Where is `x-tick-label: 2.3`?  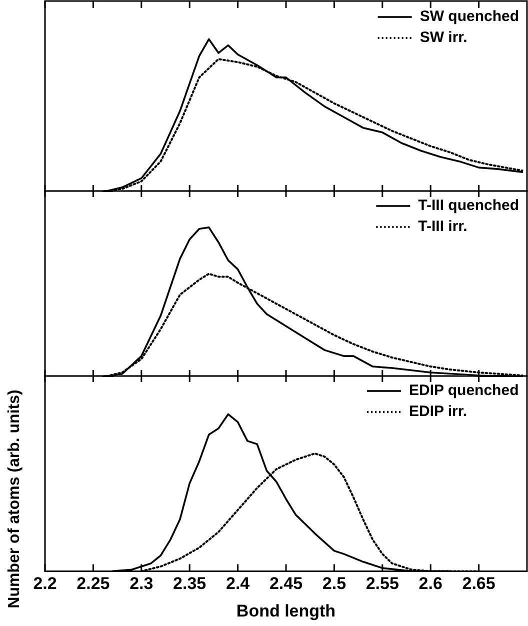 x-tick-label: 2.3 is located at coordinates (142, 584).